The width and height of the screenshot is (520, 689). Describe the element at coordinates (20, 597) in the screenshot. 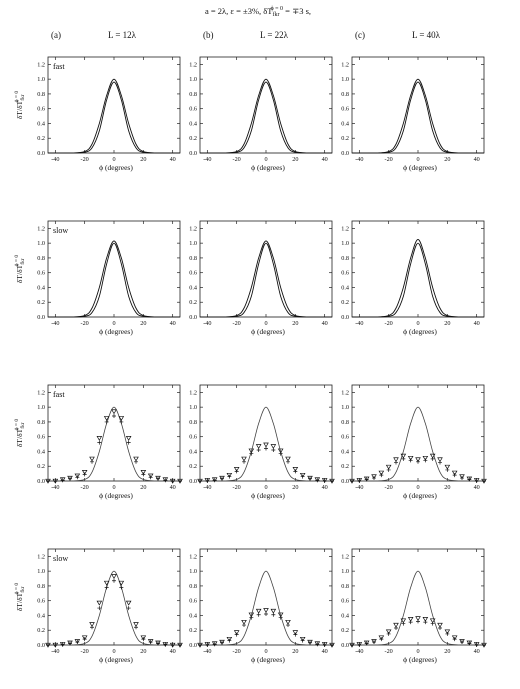

I see `y-axis-label: δT/δTfkrϕ = 0` at that location.